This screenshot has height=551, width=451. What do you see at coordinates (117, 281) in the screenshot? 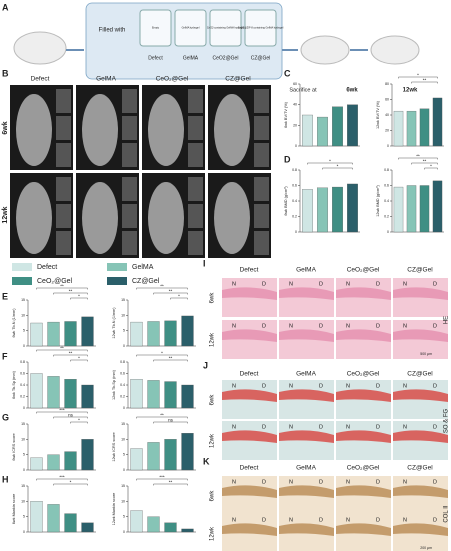
I see `legend-swatch` at bounding box center [117, 281].